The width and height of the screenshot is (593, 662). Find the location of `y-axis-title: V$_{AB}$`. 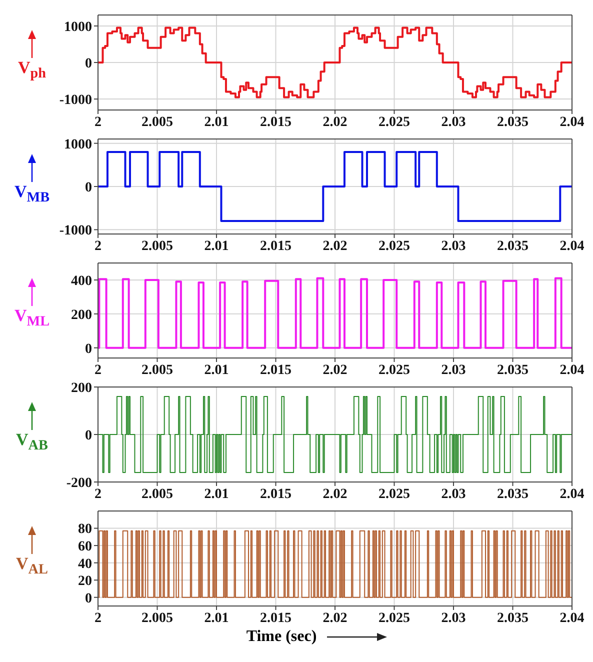

y-axis-title: V$_{AB}$ is located at coordinates (32, 442).